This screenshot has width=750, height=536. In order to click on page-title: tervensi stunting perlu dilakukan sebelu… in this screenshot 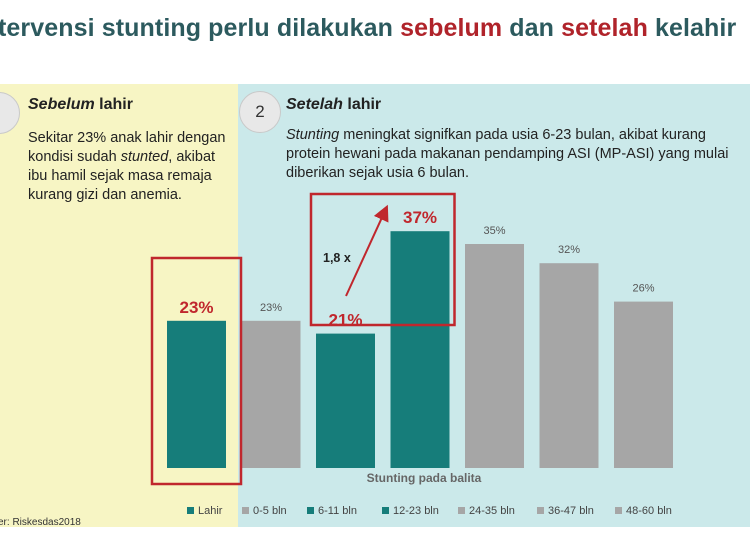, I will do `click(368, 28)`.